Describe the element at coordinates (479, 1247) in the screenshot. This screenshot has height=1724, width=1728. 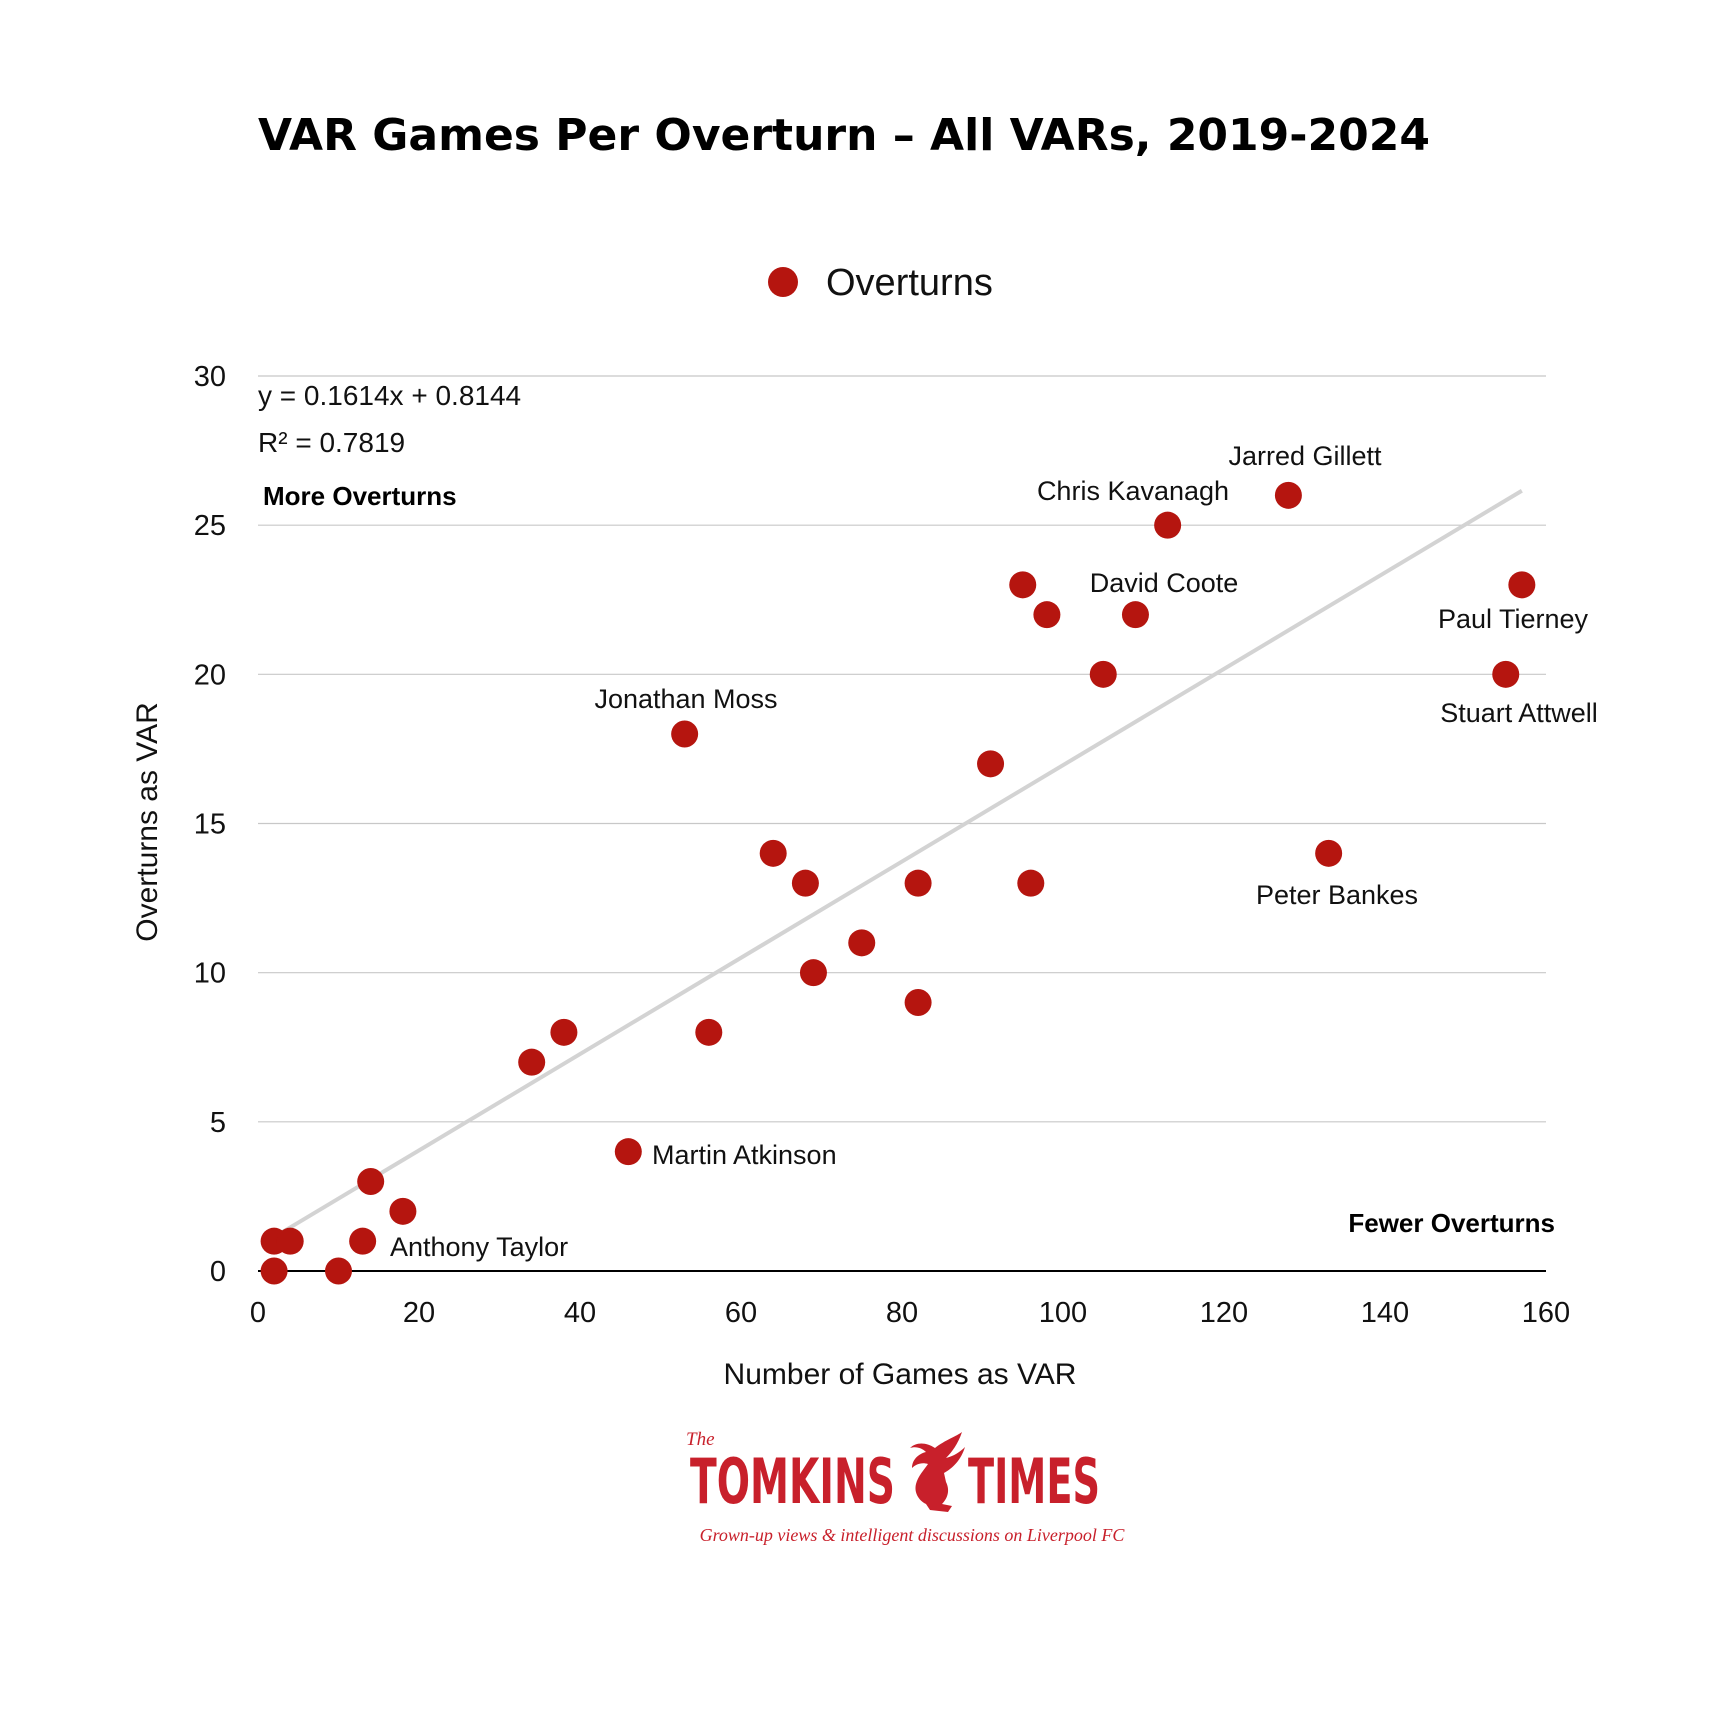
I see `point-label-anthony-taylor: Anthony Taylor` at that location.